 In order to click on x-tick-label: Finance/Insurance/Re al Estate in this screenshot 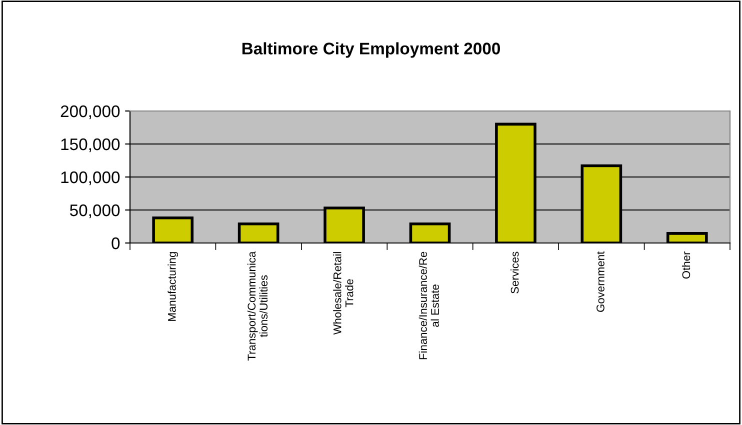, I will do `click(428, 306)`.